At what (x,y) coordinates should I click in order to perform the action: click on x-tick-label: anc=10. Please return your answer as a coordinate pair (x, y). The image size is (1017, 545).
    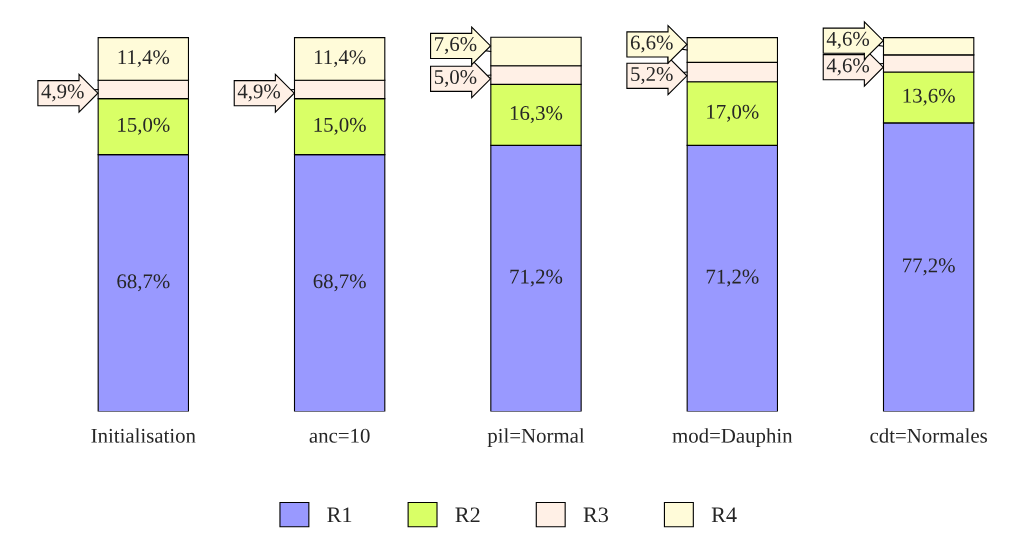
    Looking at the image, I should click on (339, 435).